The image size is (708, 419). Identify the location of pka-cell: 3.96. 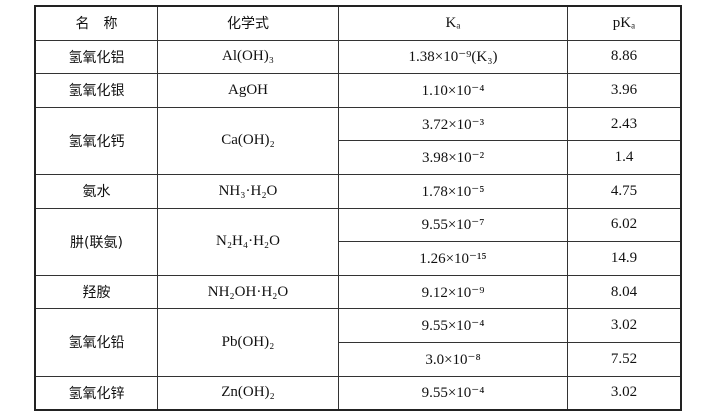
(624, 90).